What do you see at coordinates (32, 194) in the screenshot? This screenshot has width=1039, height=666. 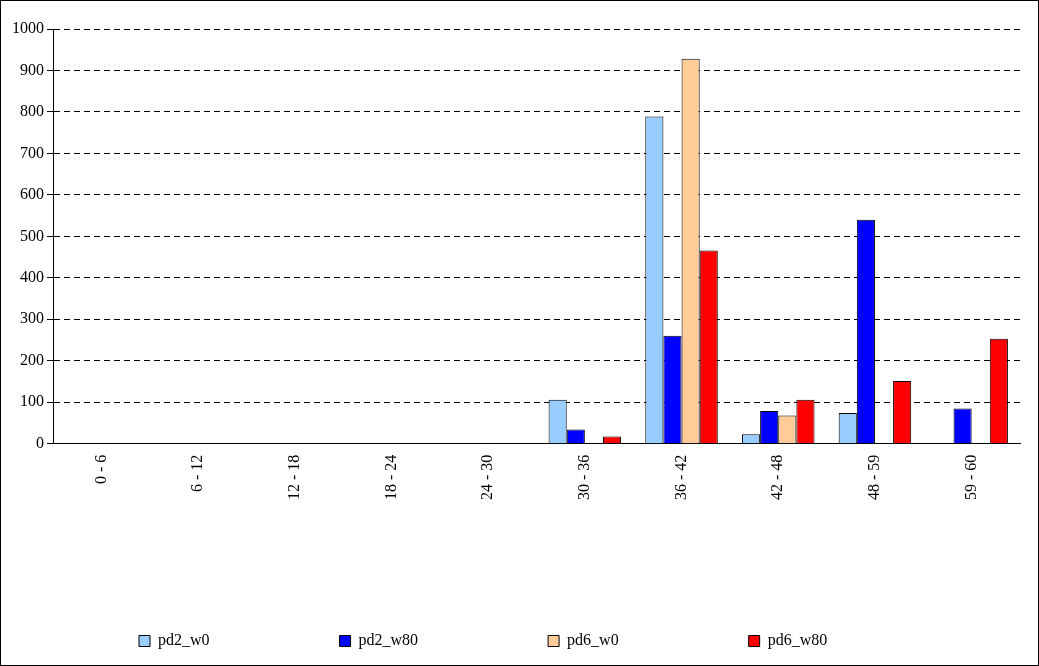 I see `y-tick-label: 600` at bounding box center [32, 194].